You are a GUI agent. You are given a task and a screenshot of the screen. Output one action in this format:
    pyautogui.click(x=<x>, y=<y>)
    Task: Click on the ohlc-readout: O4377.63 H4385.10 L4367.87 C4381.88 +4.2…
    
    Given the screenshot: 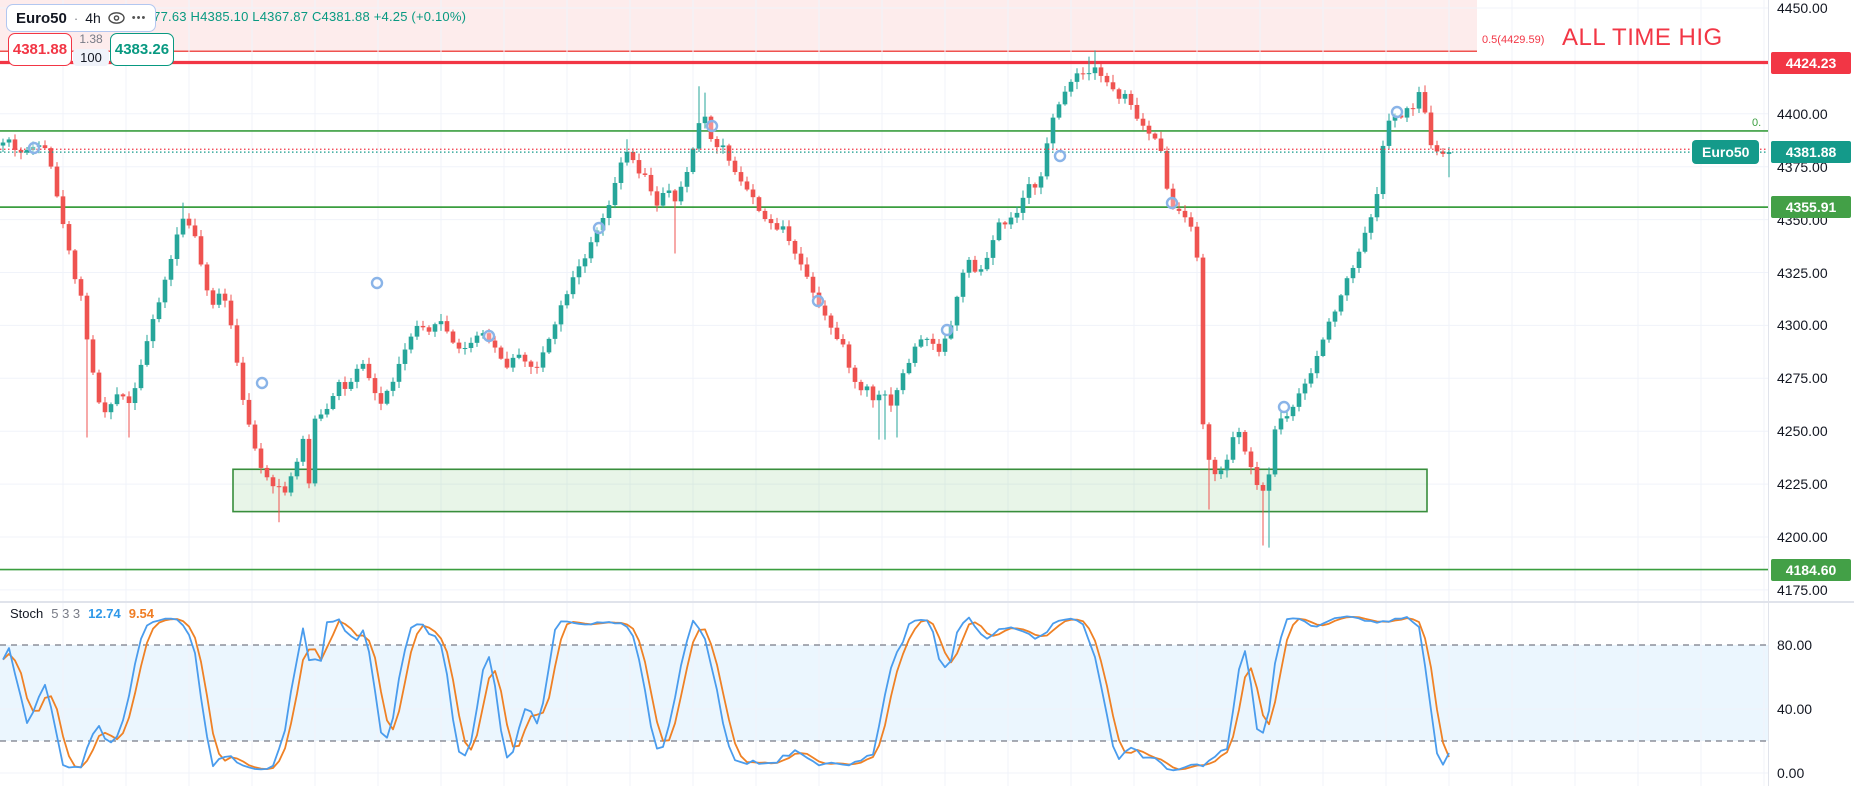 What is the action you would take?
    pyautogui.click(x=297, y=16)
    